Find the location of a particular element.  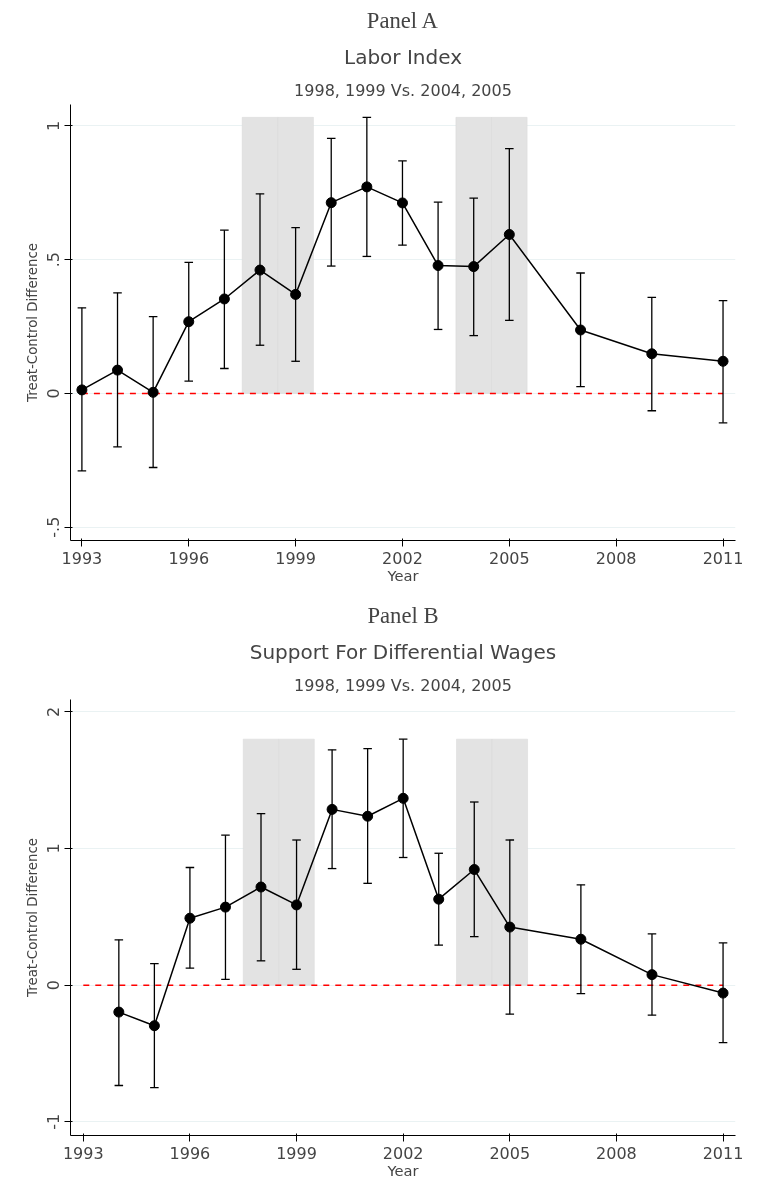

y-tick-label: -.5 is located at coordinates (54, 527).